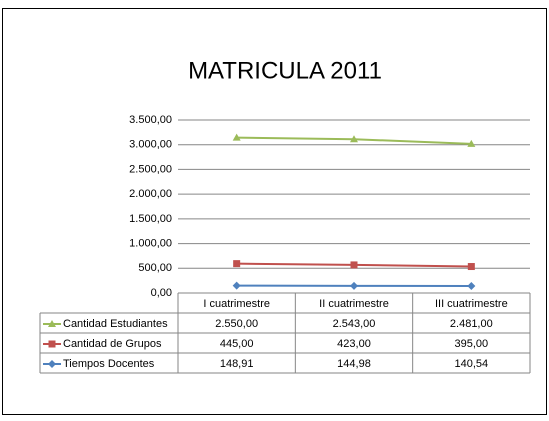 The image size is (549, 421). Describe the element at coordinates (354, 344) in the screenshot. I see `table-value: 423,00` at that location.